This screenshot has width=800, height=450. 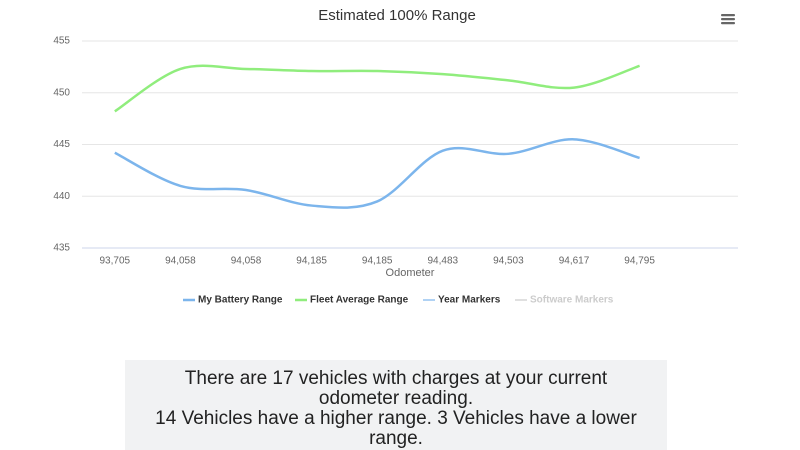 I want to click on y-tick-label: 455, so click(x=61, y=41).